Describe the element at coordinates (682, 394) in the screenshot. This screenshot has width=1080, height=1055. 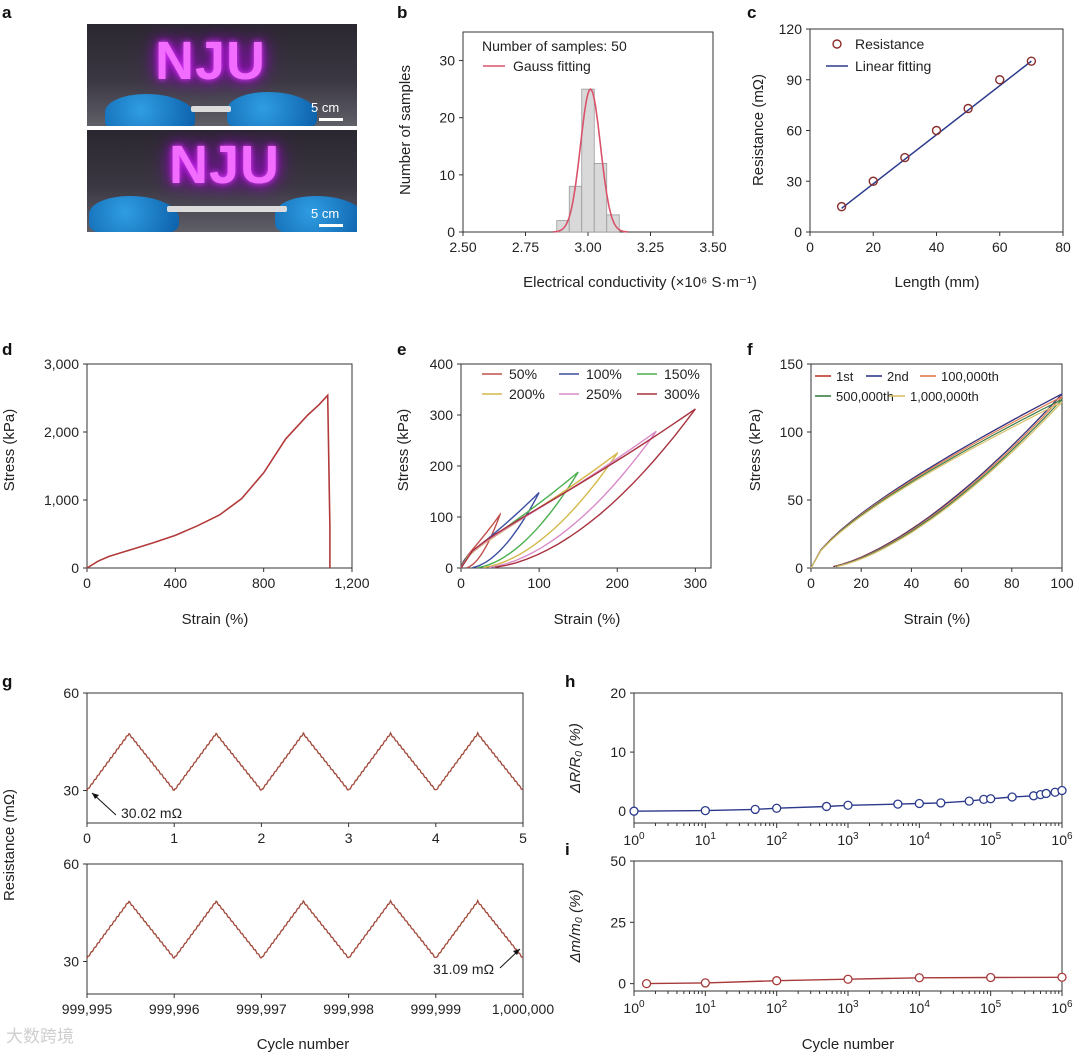
I see `legend-text: 300%` at that location.